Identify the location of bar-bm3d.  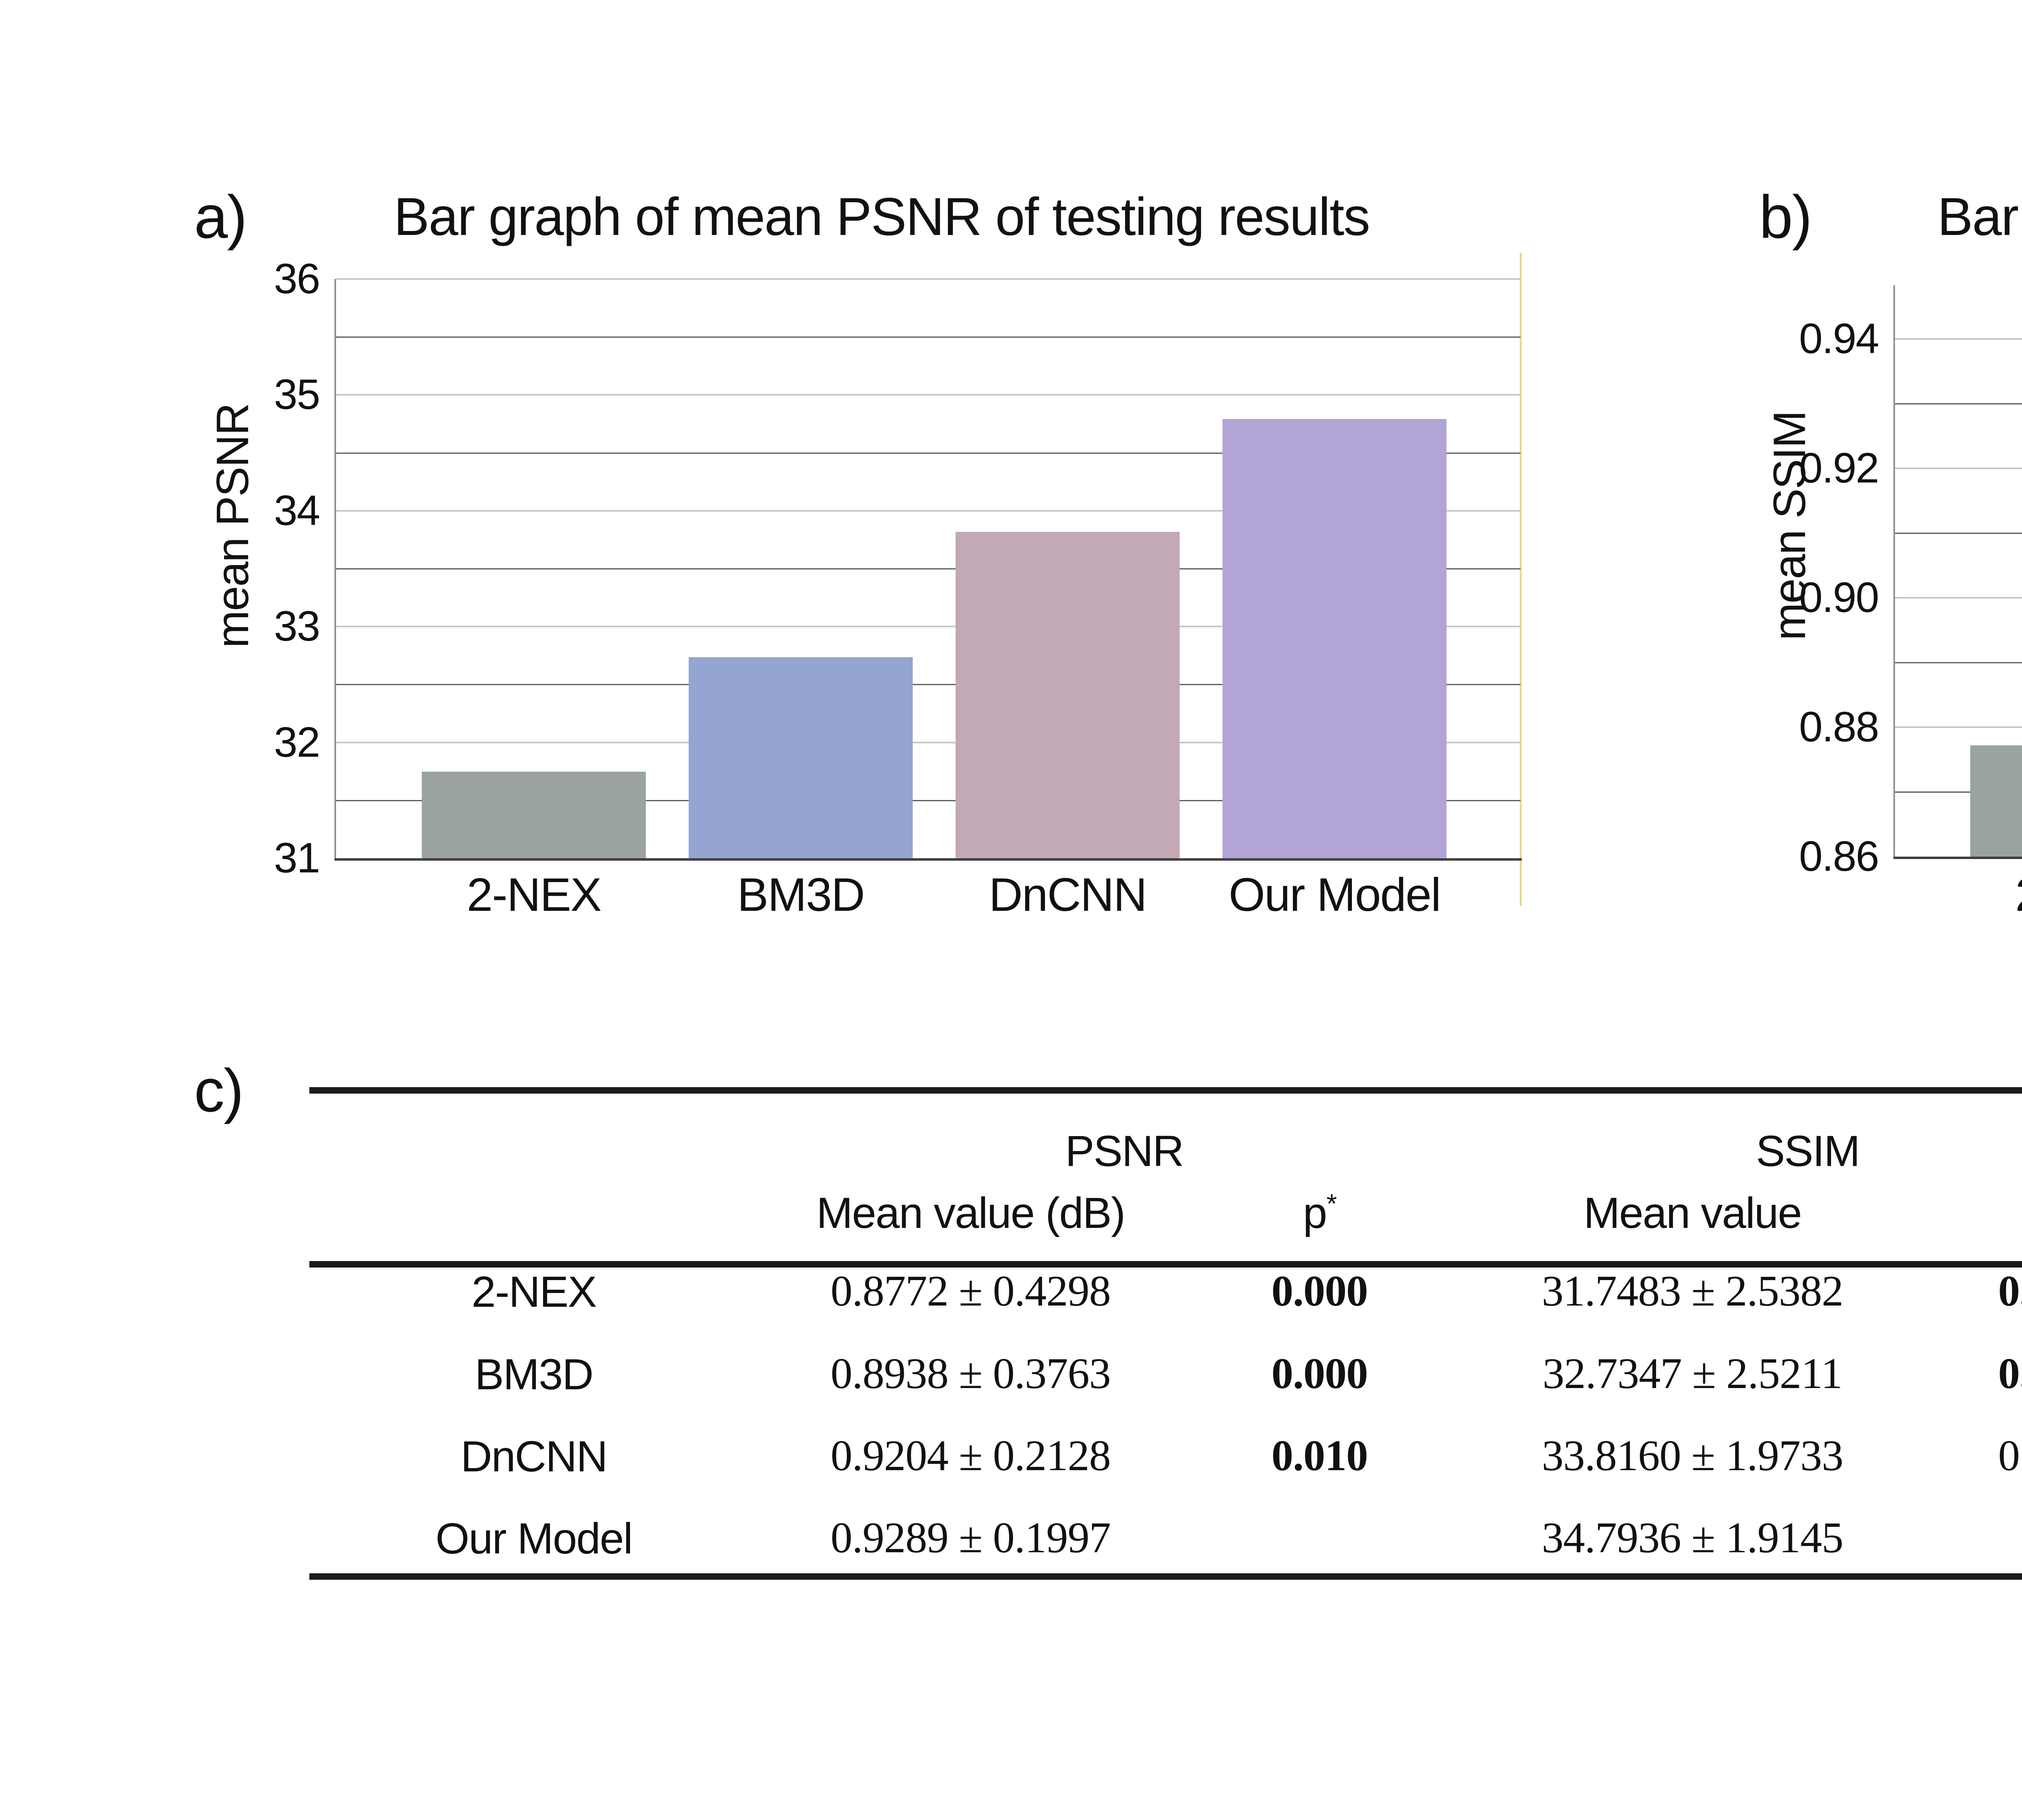
(801, 757).